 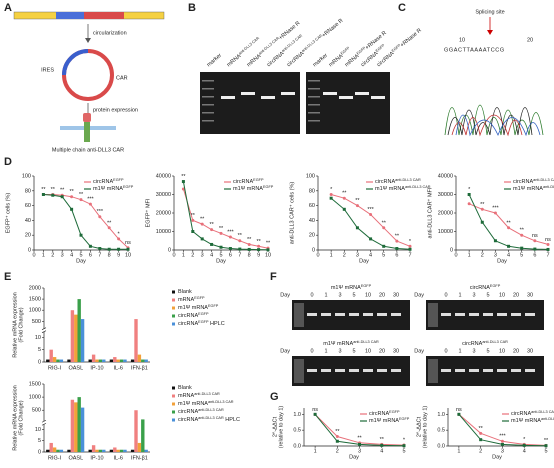 I want to click on significance: ***, so click(x=370, y=210).